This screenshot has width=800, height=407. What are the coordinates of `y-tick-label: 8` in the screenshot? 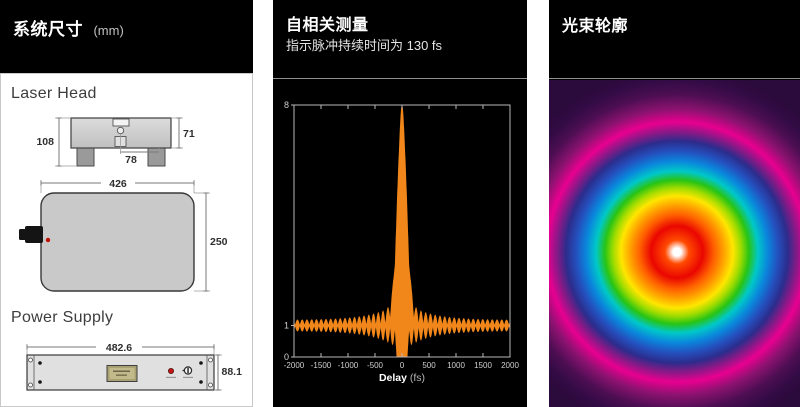 It's located at (286, 105).